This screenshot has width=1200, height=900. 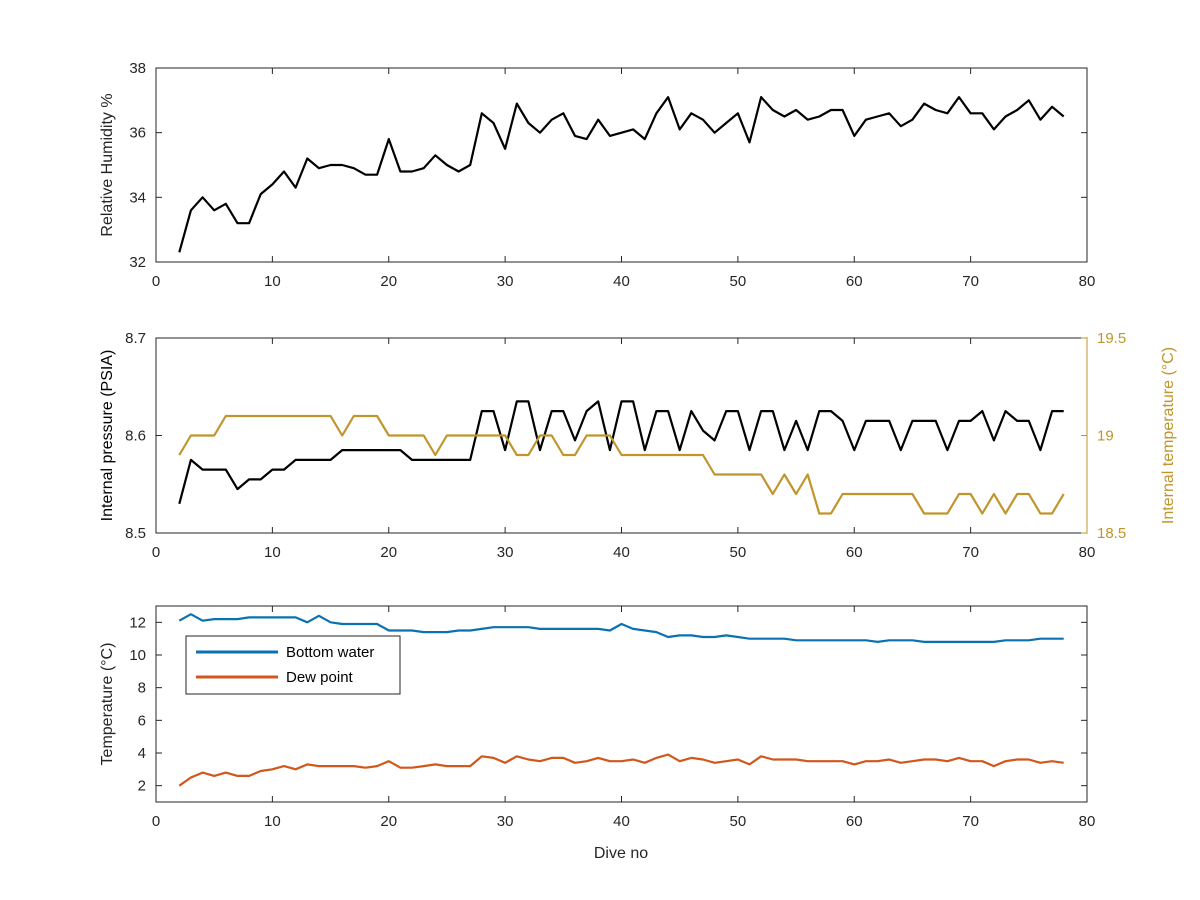 I want to click on humidity-line, so click(x=621, y=174).